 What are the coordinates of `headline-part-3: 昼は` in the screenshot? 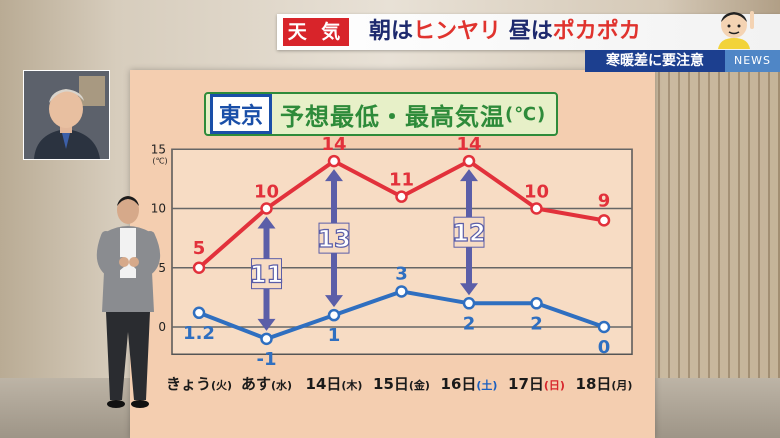 It's located at (530, 31).